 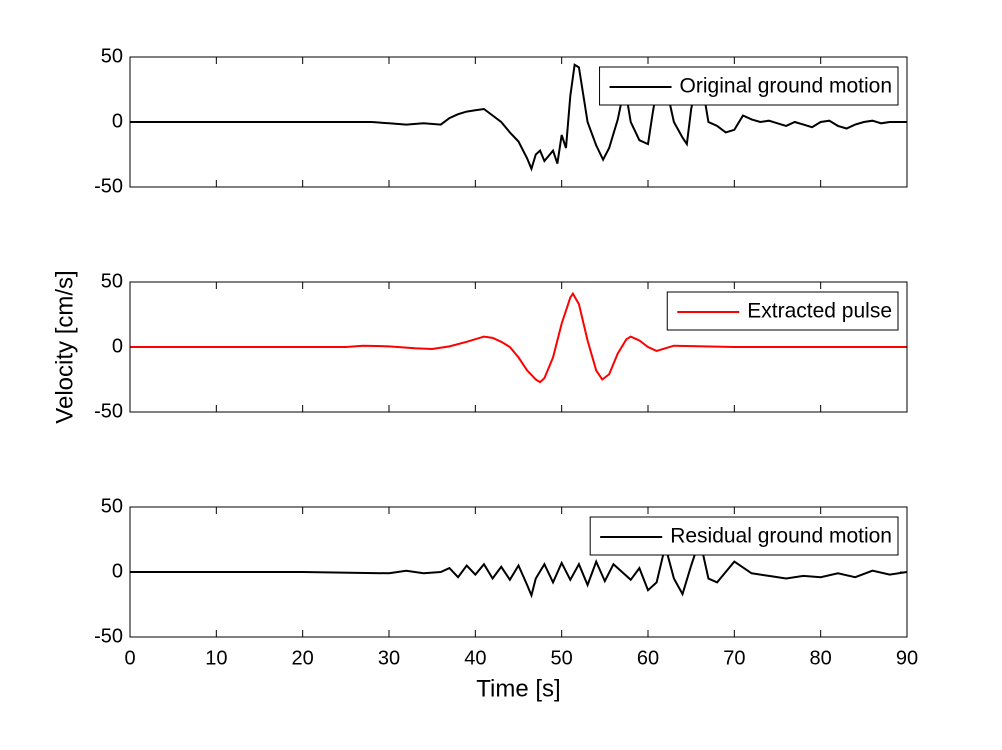 I want to click on x-tick-label: 80, so click(x=821, y=658).